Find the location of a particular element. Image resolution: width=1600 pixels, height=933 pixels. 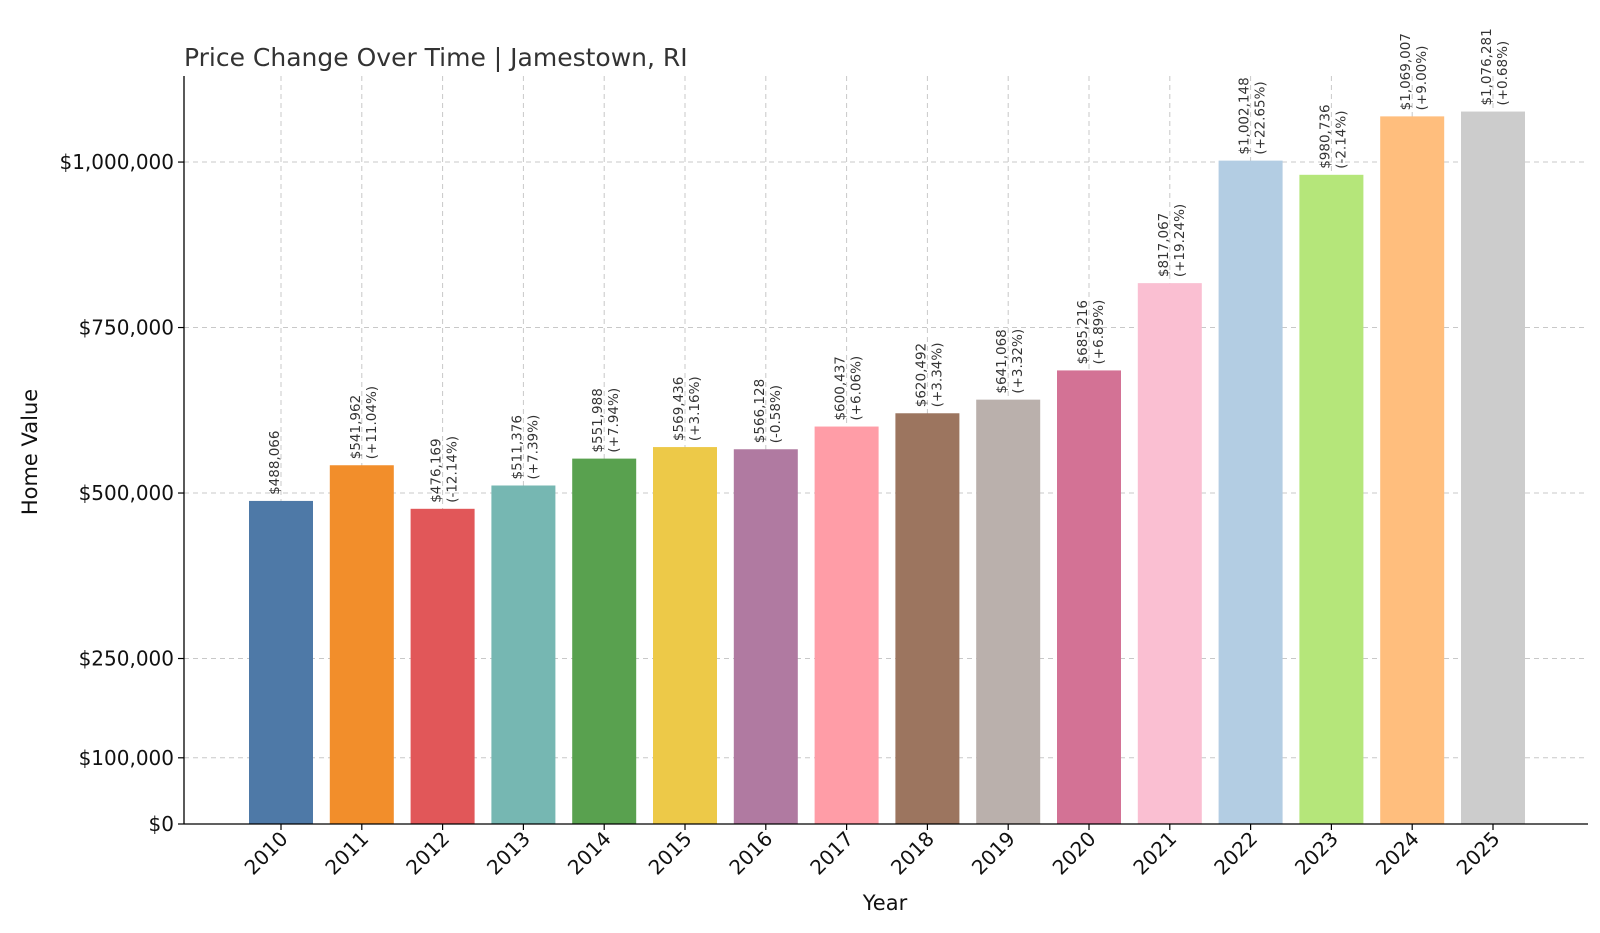

x-tick-label: 2023 is located at coordinates (1316, 853).